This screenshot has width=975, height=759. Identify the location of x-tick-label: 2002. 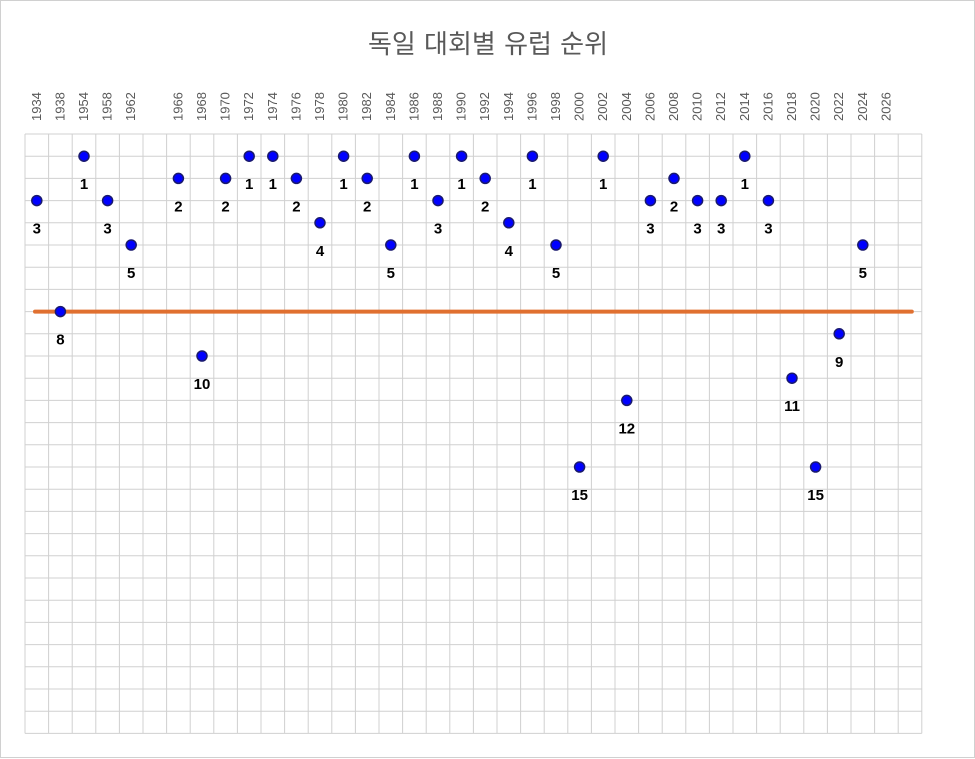
(602, 106).